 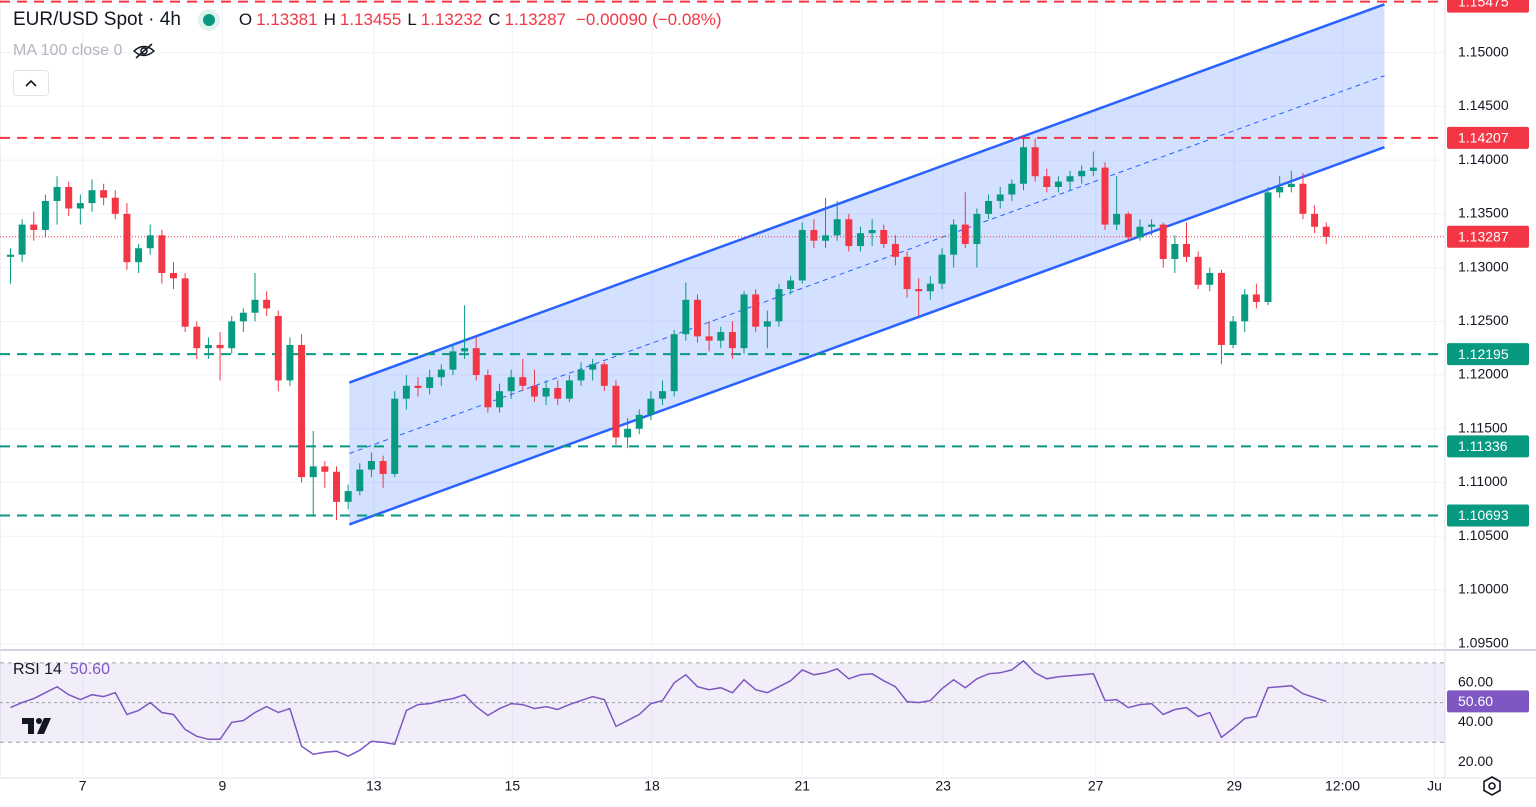 What do you see at coordinates (535, 19) in the screenshot?
I see `ohlc-value: 1.13287` at bounding box center [535, 19].